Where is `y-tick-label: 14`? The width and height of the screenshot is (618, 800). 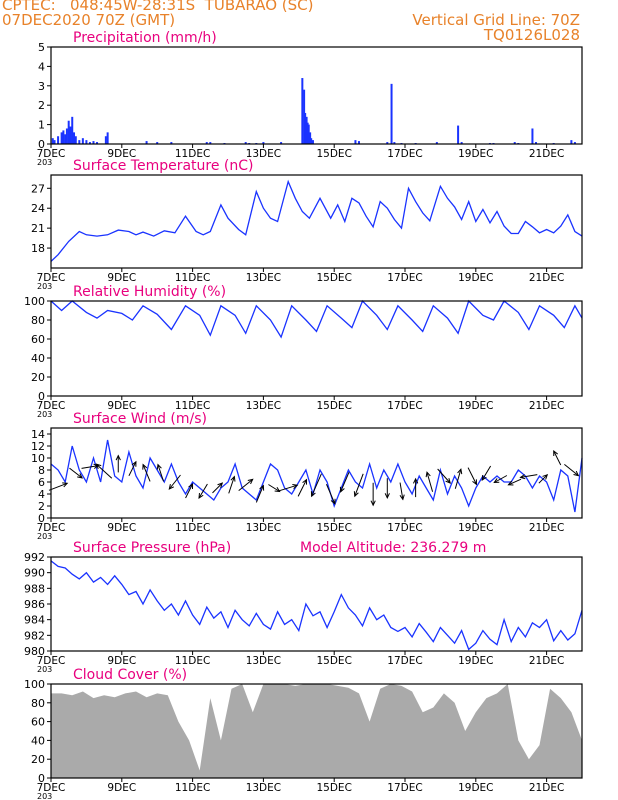 y-tick-label: 14 is located at coordinates (38, 434).